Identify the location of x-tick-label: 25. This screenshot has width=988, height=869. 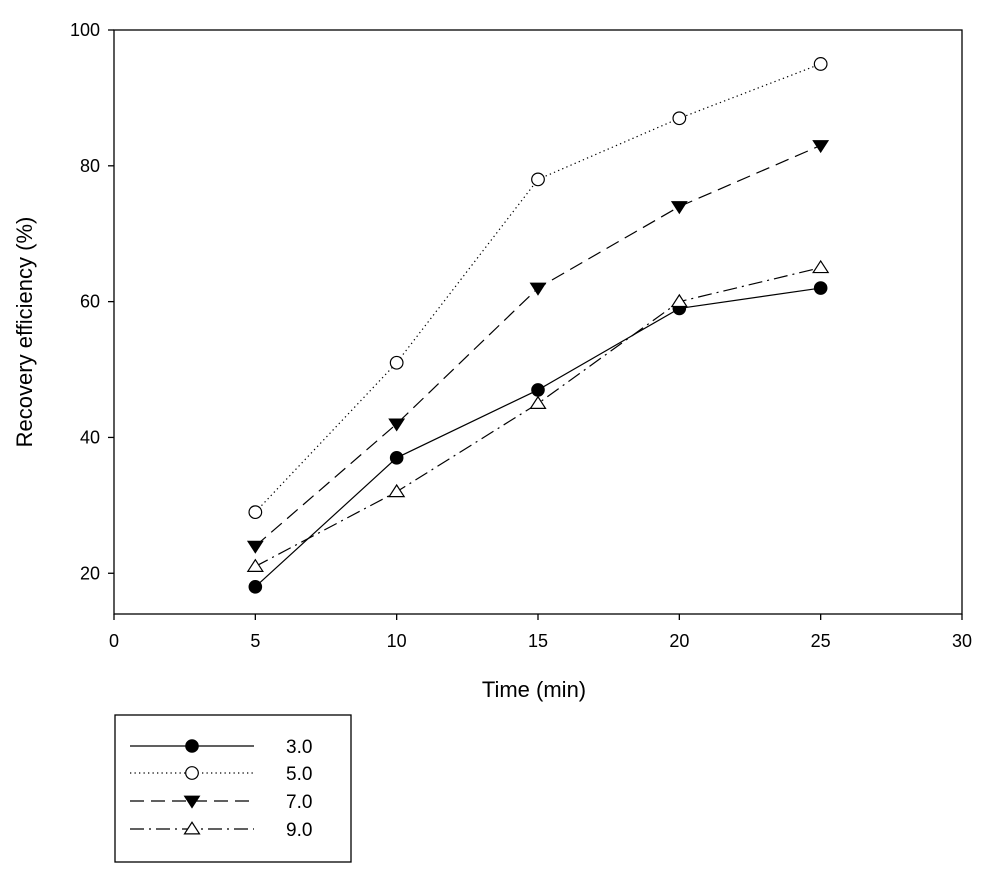
(821, 641).